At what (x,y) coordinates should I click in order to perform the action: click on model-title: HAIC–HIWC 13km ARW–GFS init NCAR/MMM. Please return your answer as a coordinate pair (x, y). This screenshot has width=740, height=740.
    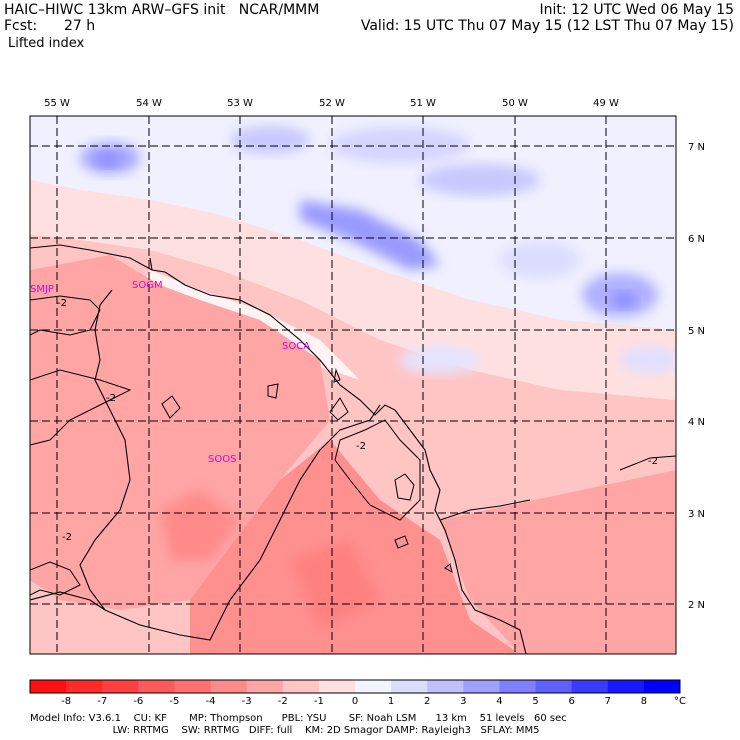
    Looking at the image, I should click on (162, 10).